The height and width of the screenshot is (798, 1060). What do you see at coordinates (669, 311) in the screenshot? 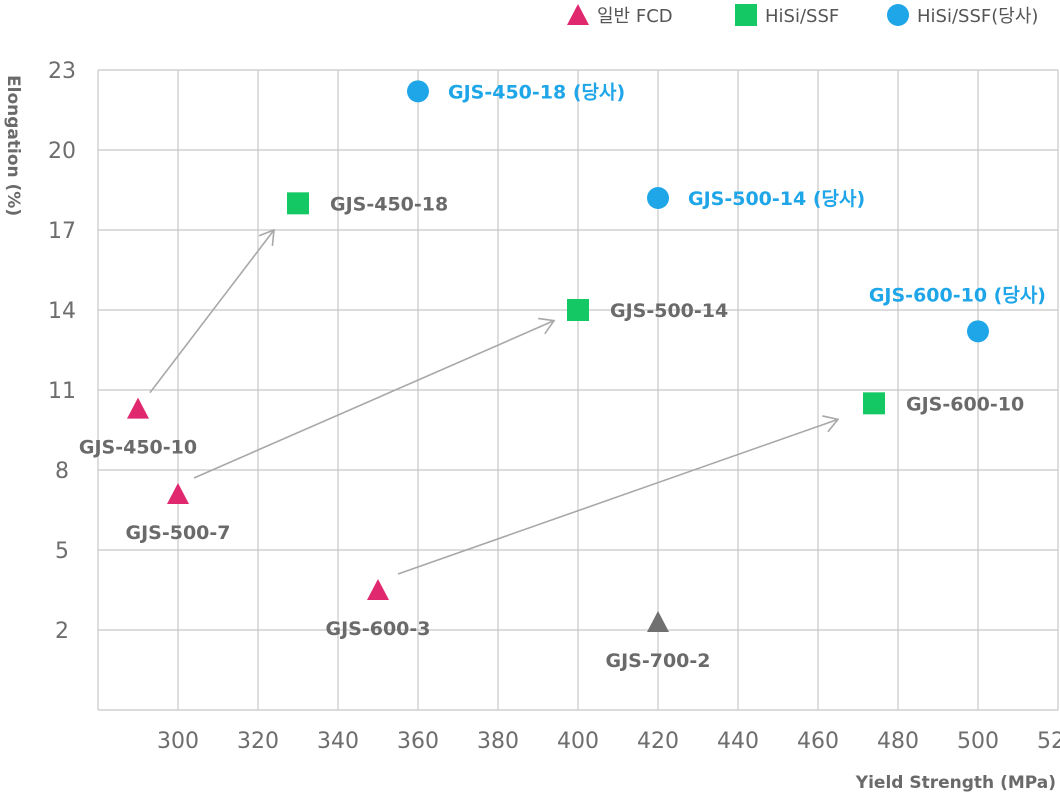
I see `data-point-label: GJS-500-14` at bounding box center [669, 311].